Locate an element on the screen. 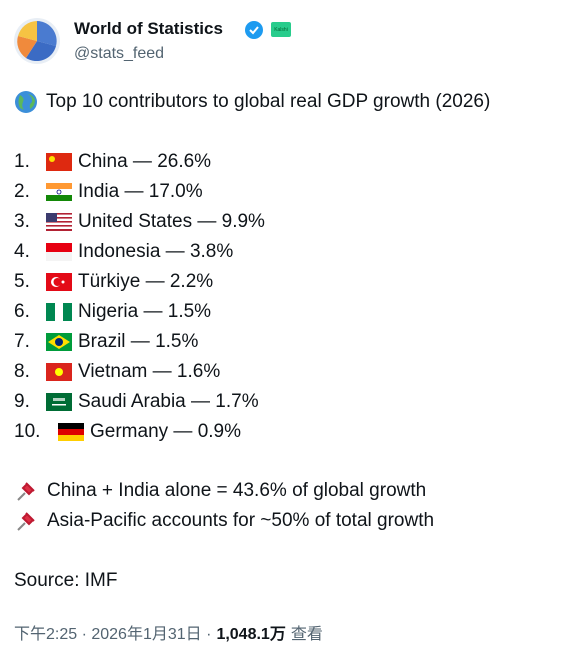 Image resolution: width=574 pixels, height=660 pixels. list-item: 5. Türkiye — 2.2% is located at coordinates (113, 282).